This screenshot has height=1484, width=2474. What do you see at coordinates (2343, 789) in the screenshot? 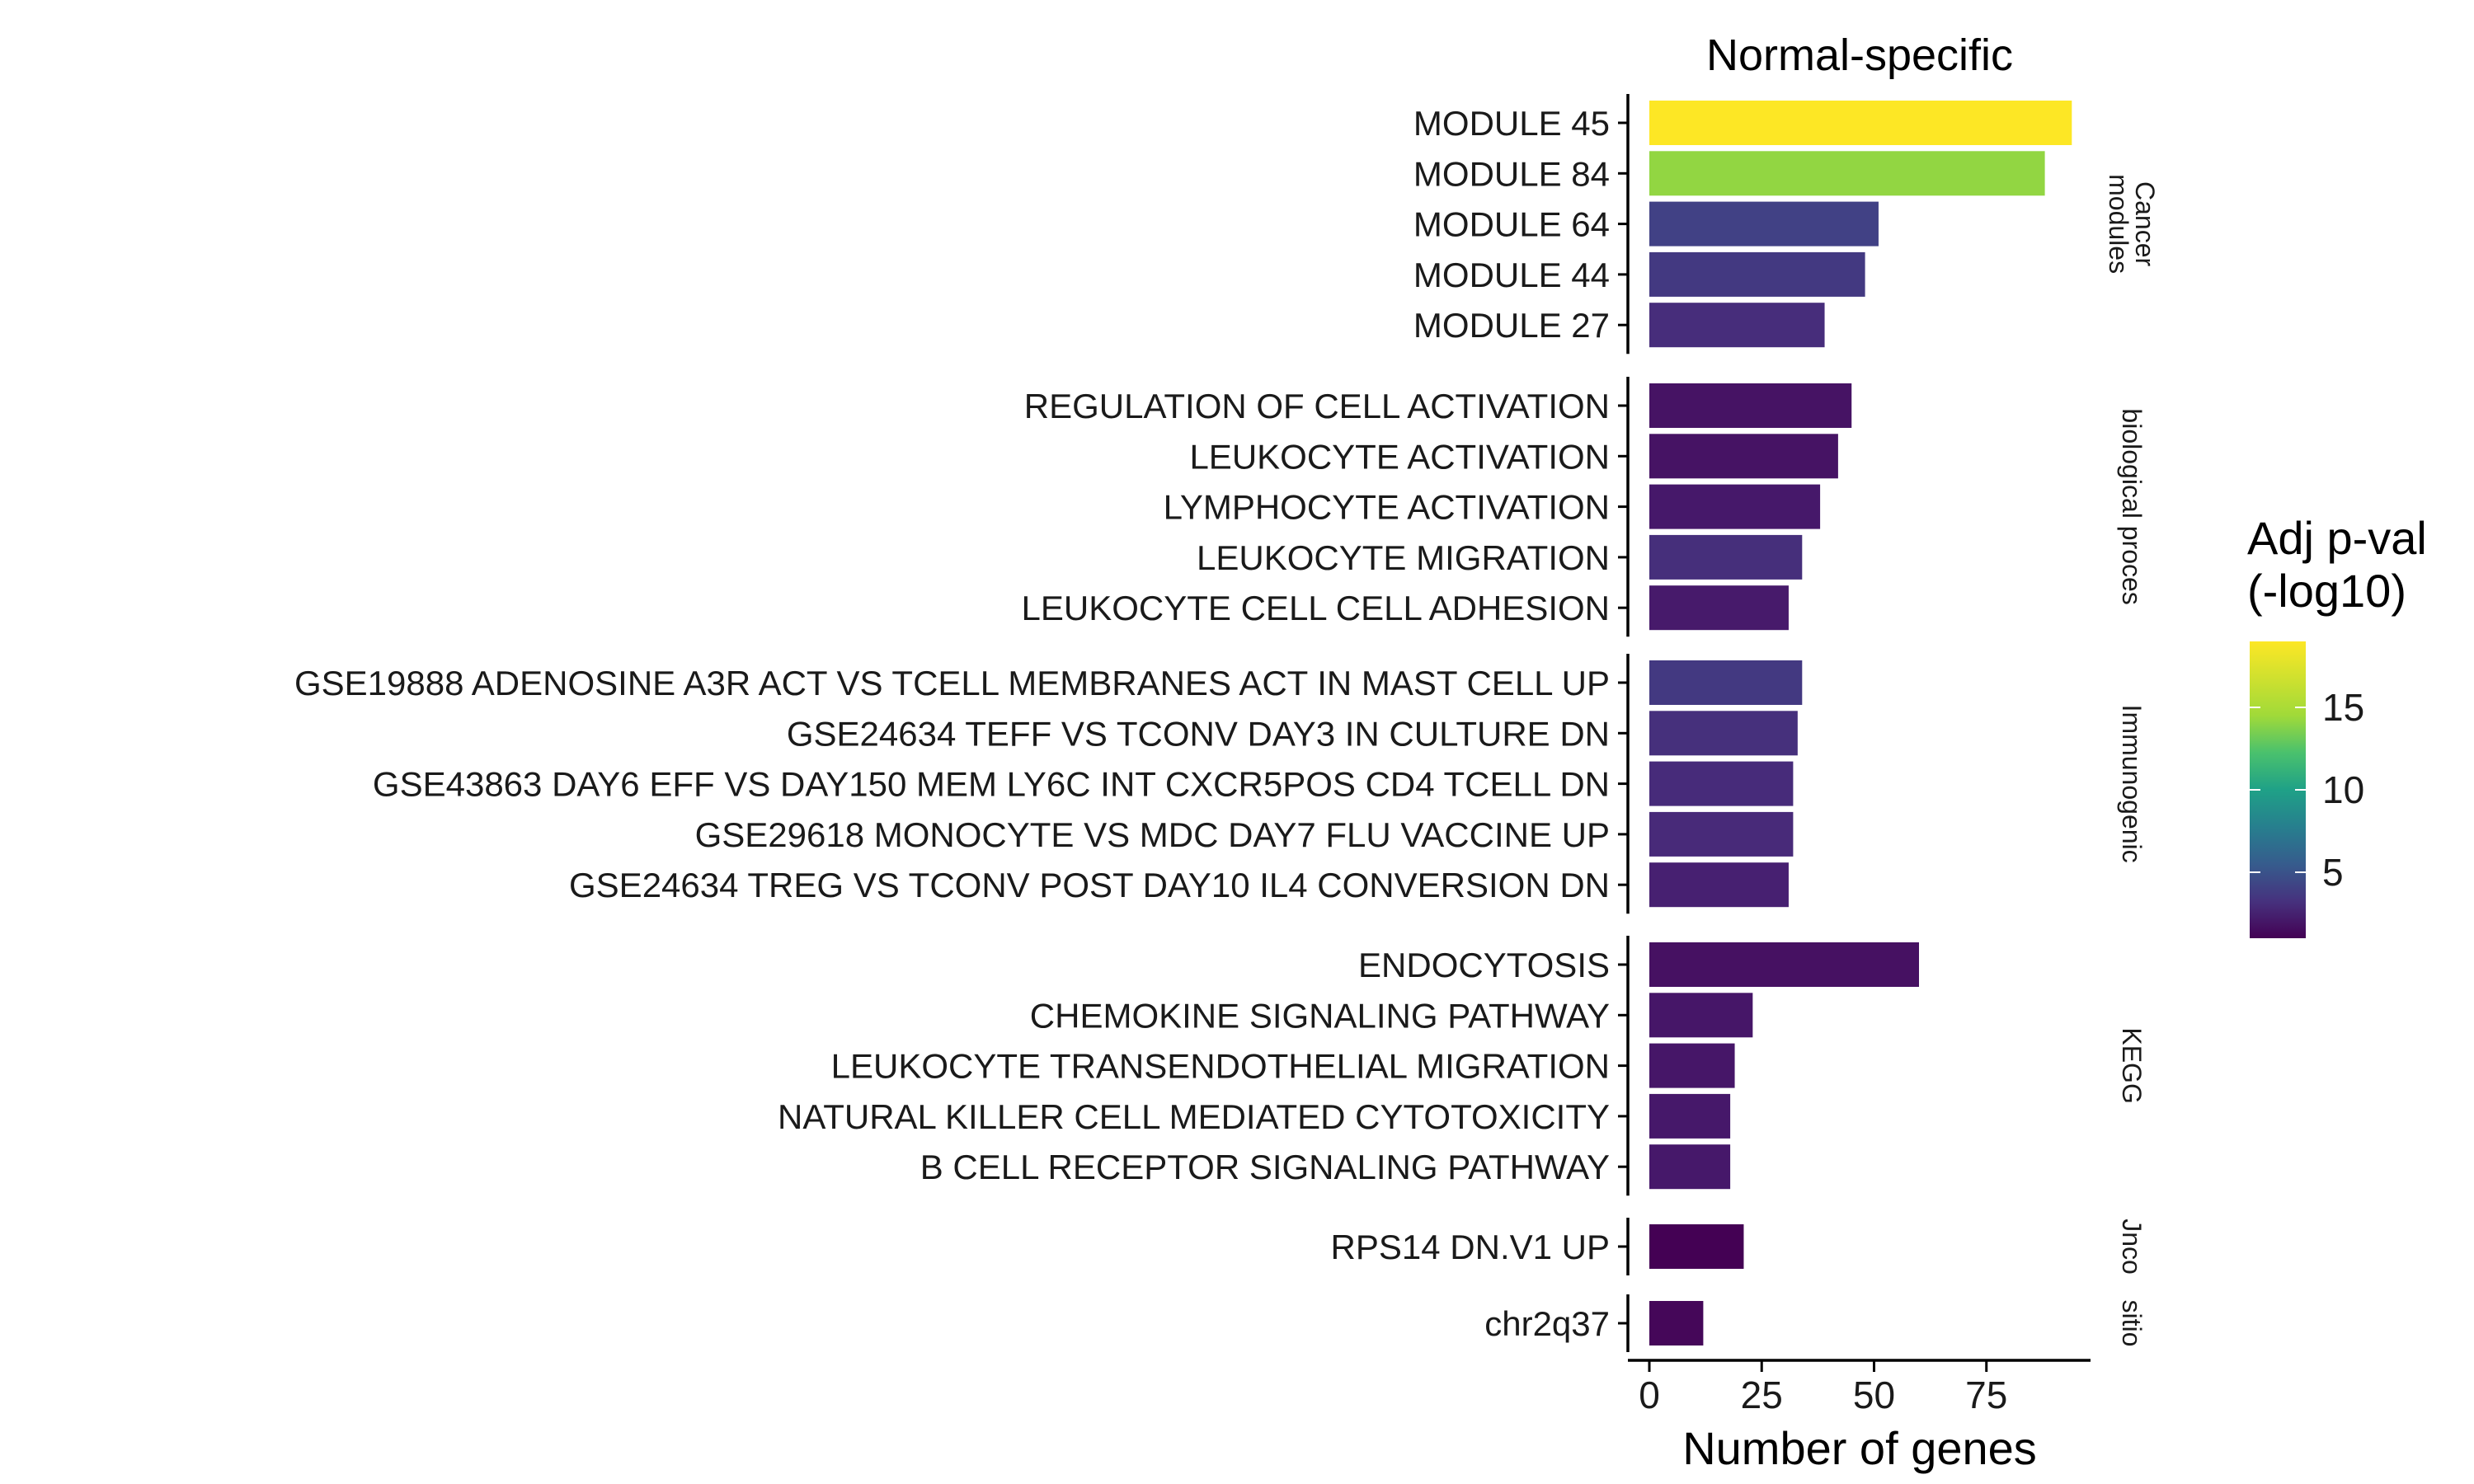
I see `colorbar-tick-label: 10` at bounding box center [2343, 789].